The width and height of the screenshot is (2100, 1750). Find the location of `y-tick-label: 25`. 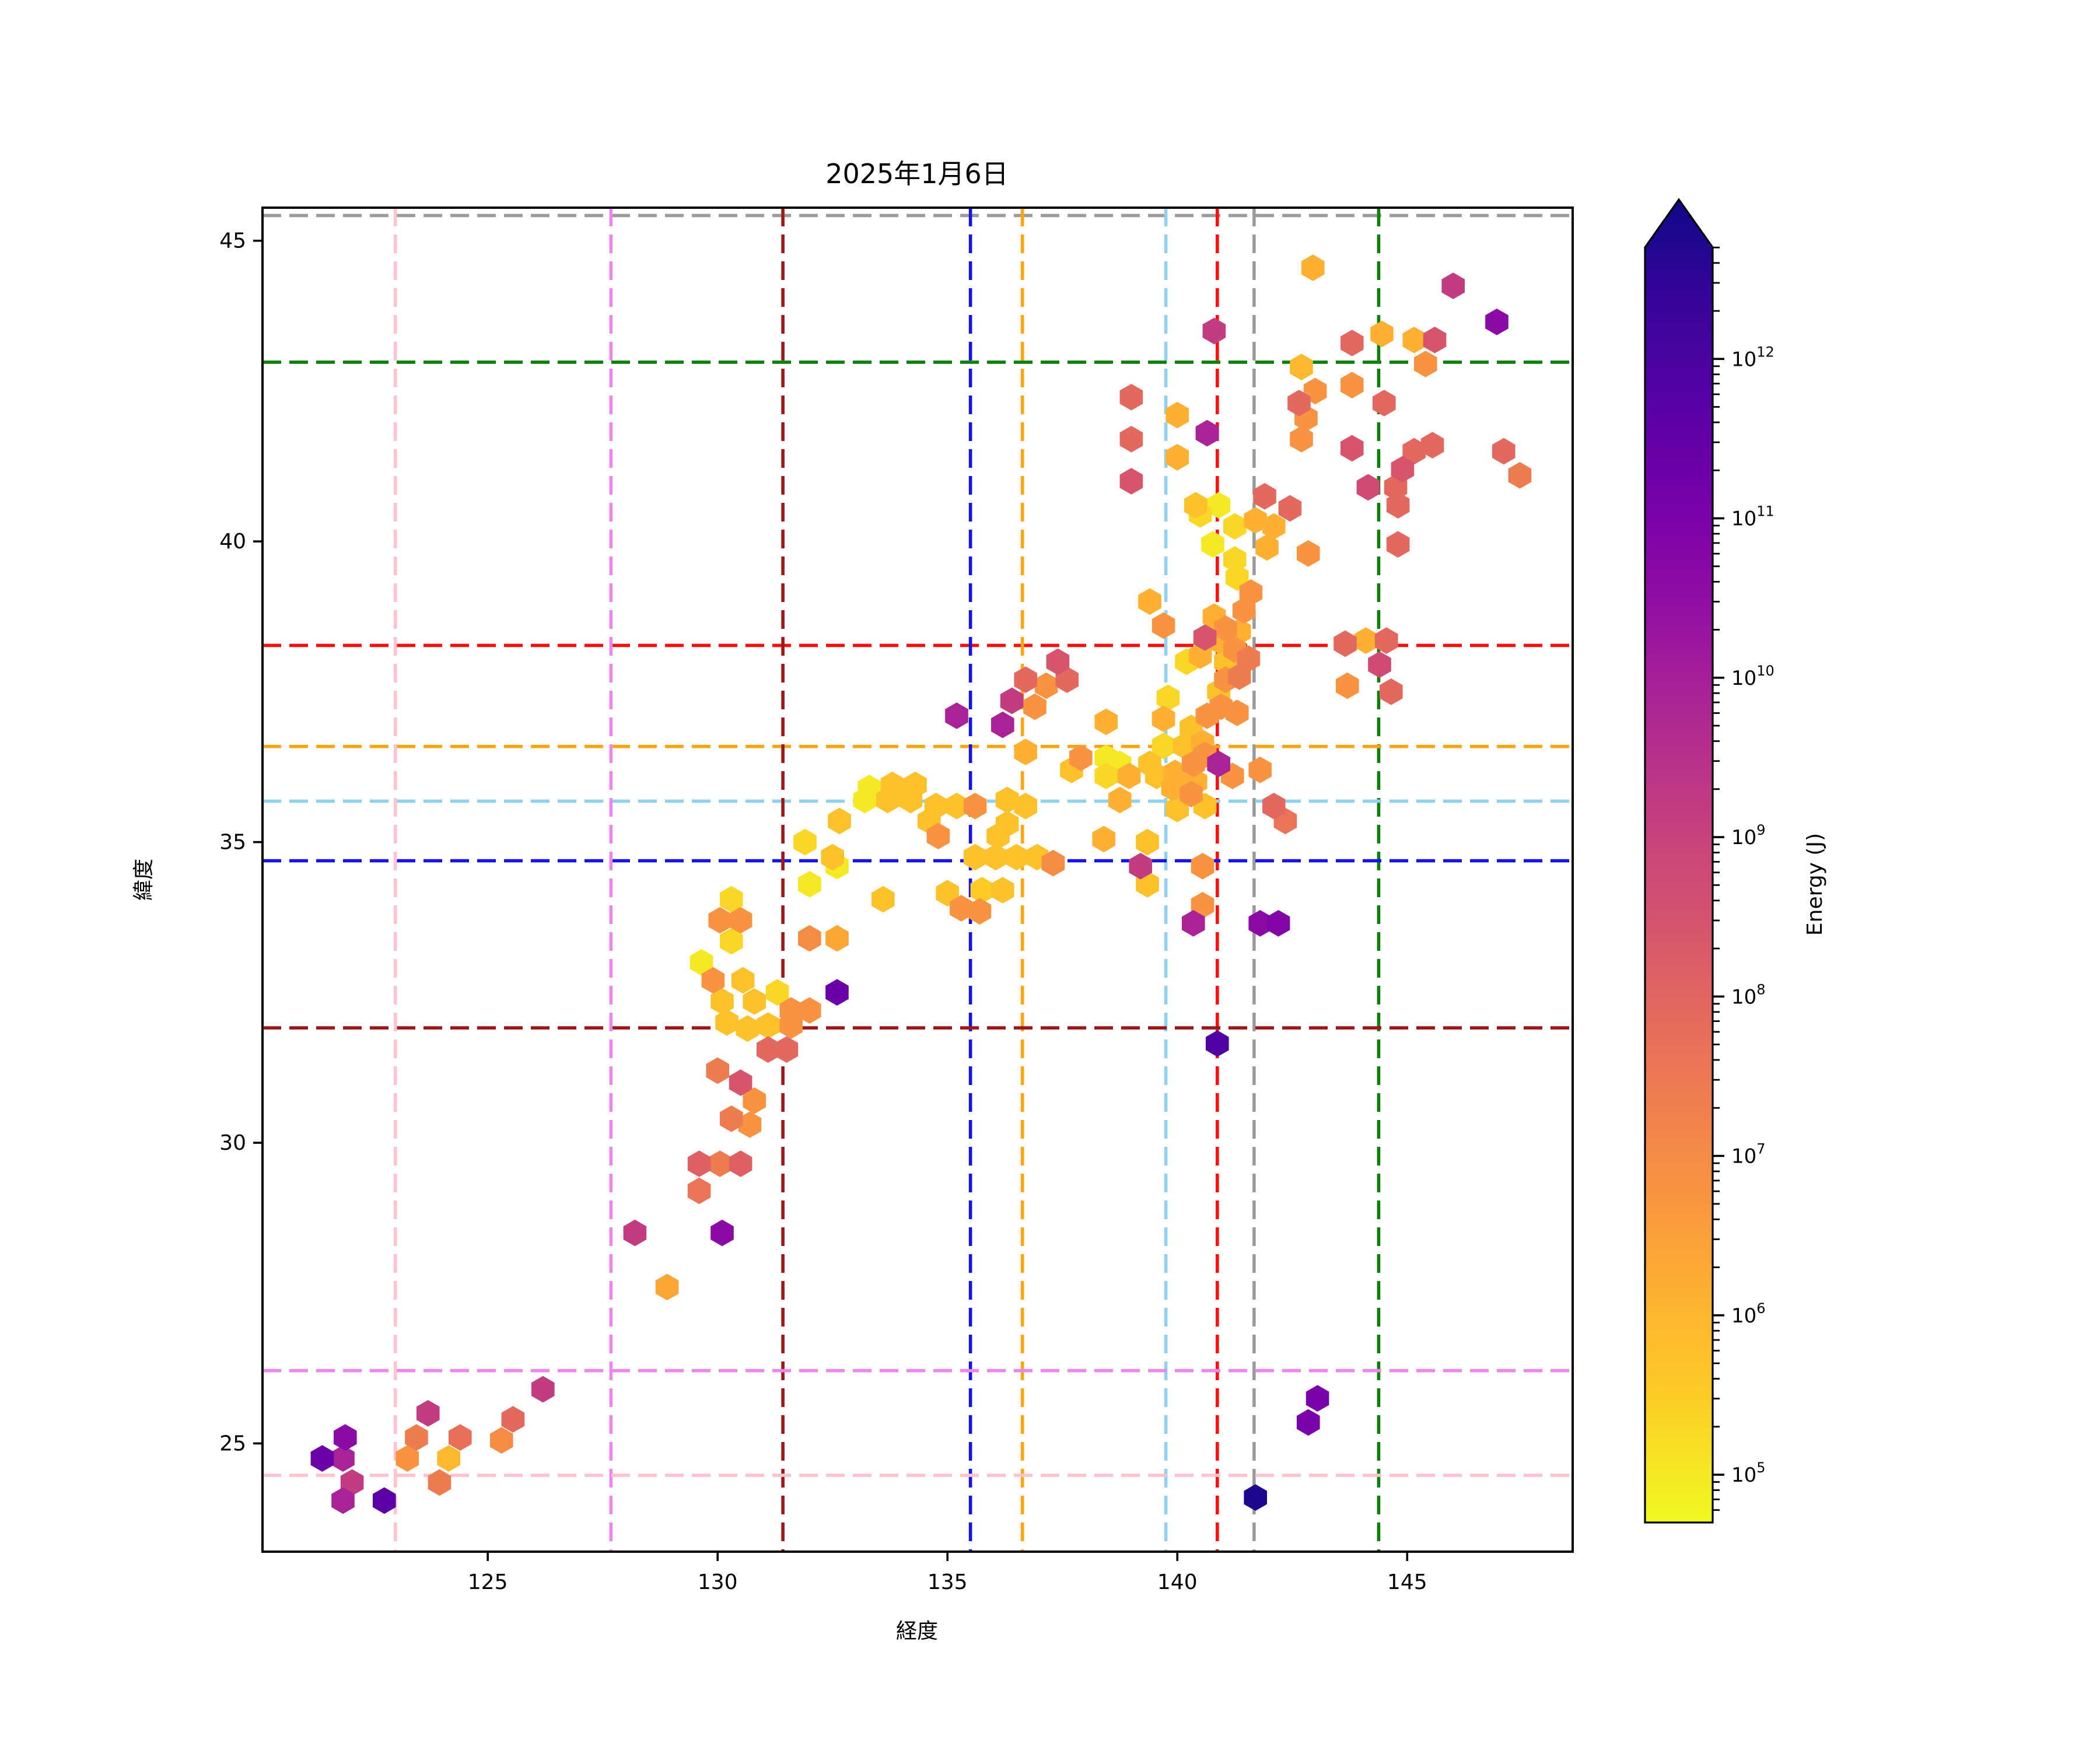

y-tick-label: 25 is located at coordinates (232, 1443).